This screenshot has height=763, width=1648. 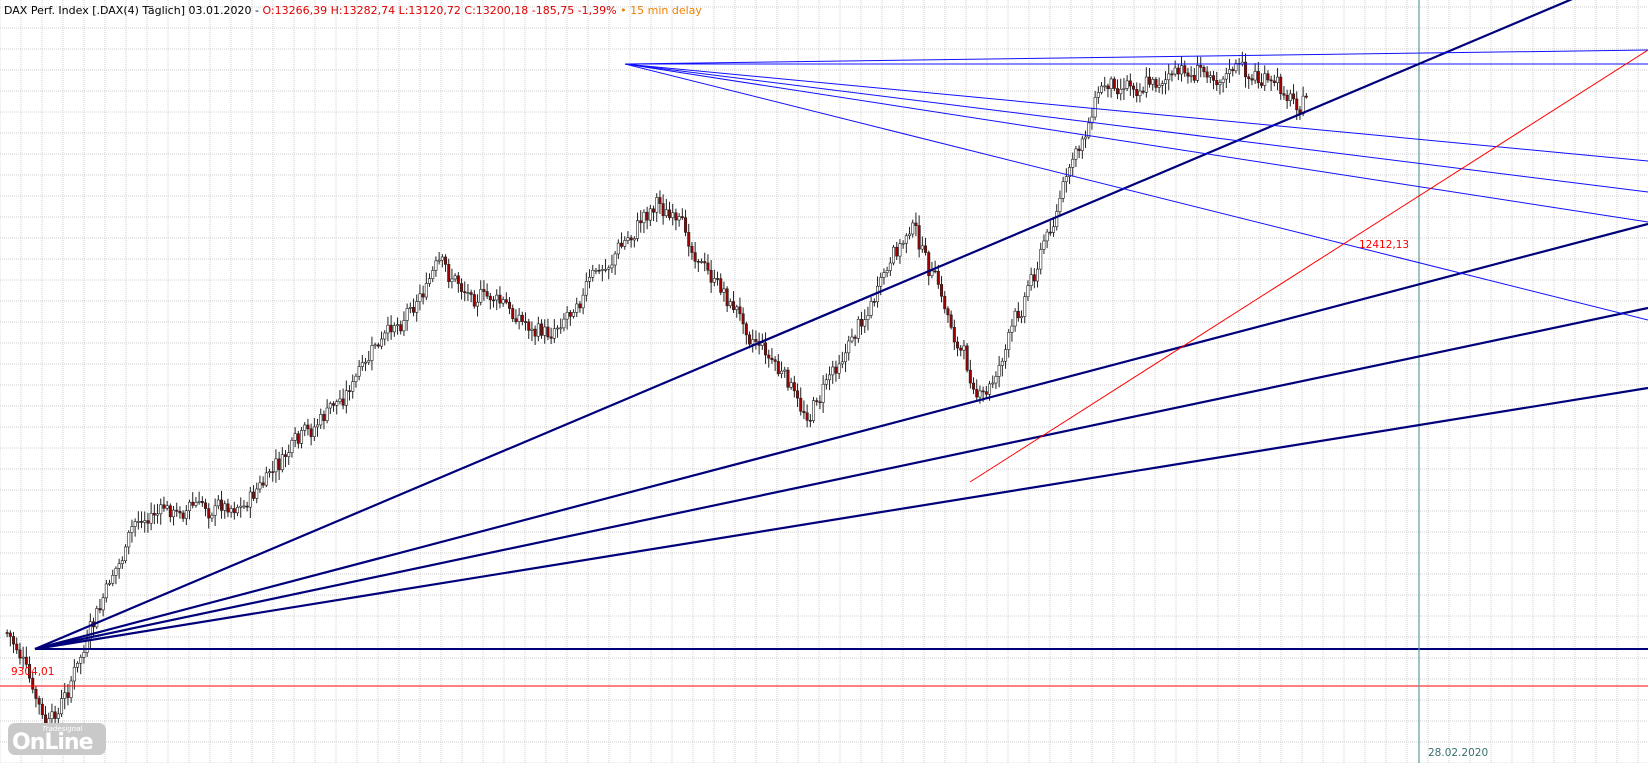 I want to click on trendline-value-label: 12412,13, so click(x=1384, y=245).